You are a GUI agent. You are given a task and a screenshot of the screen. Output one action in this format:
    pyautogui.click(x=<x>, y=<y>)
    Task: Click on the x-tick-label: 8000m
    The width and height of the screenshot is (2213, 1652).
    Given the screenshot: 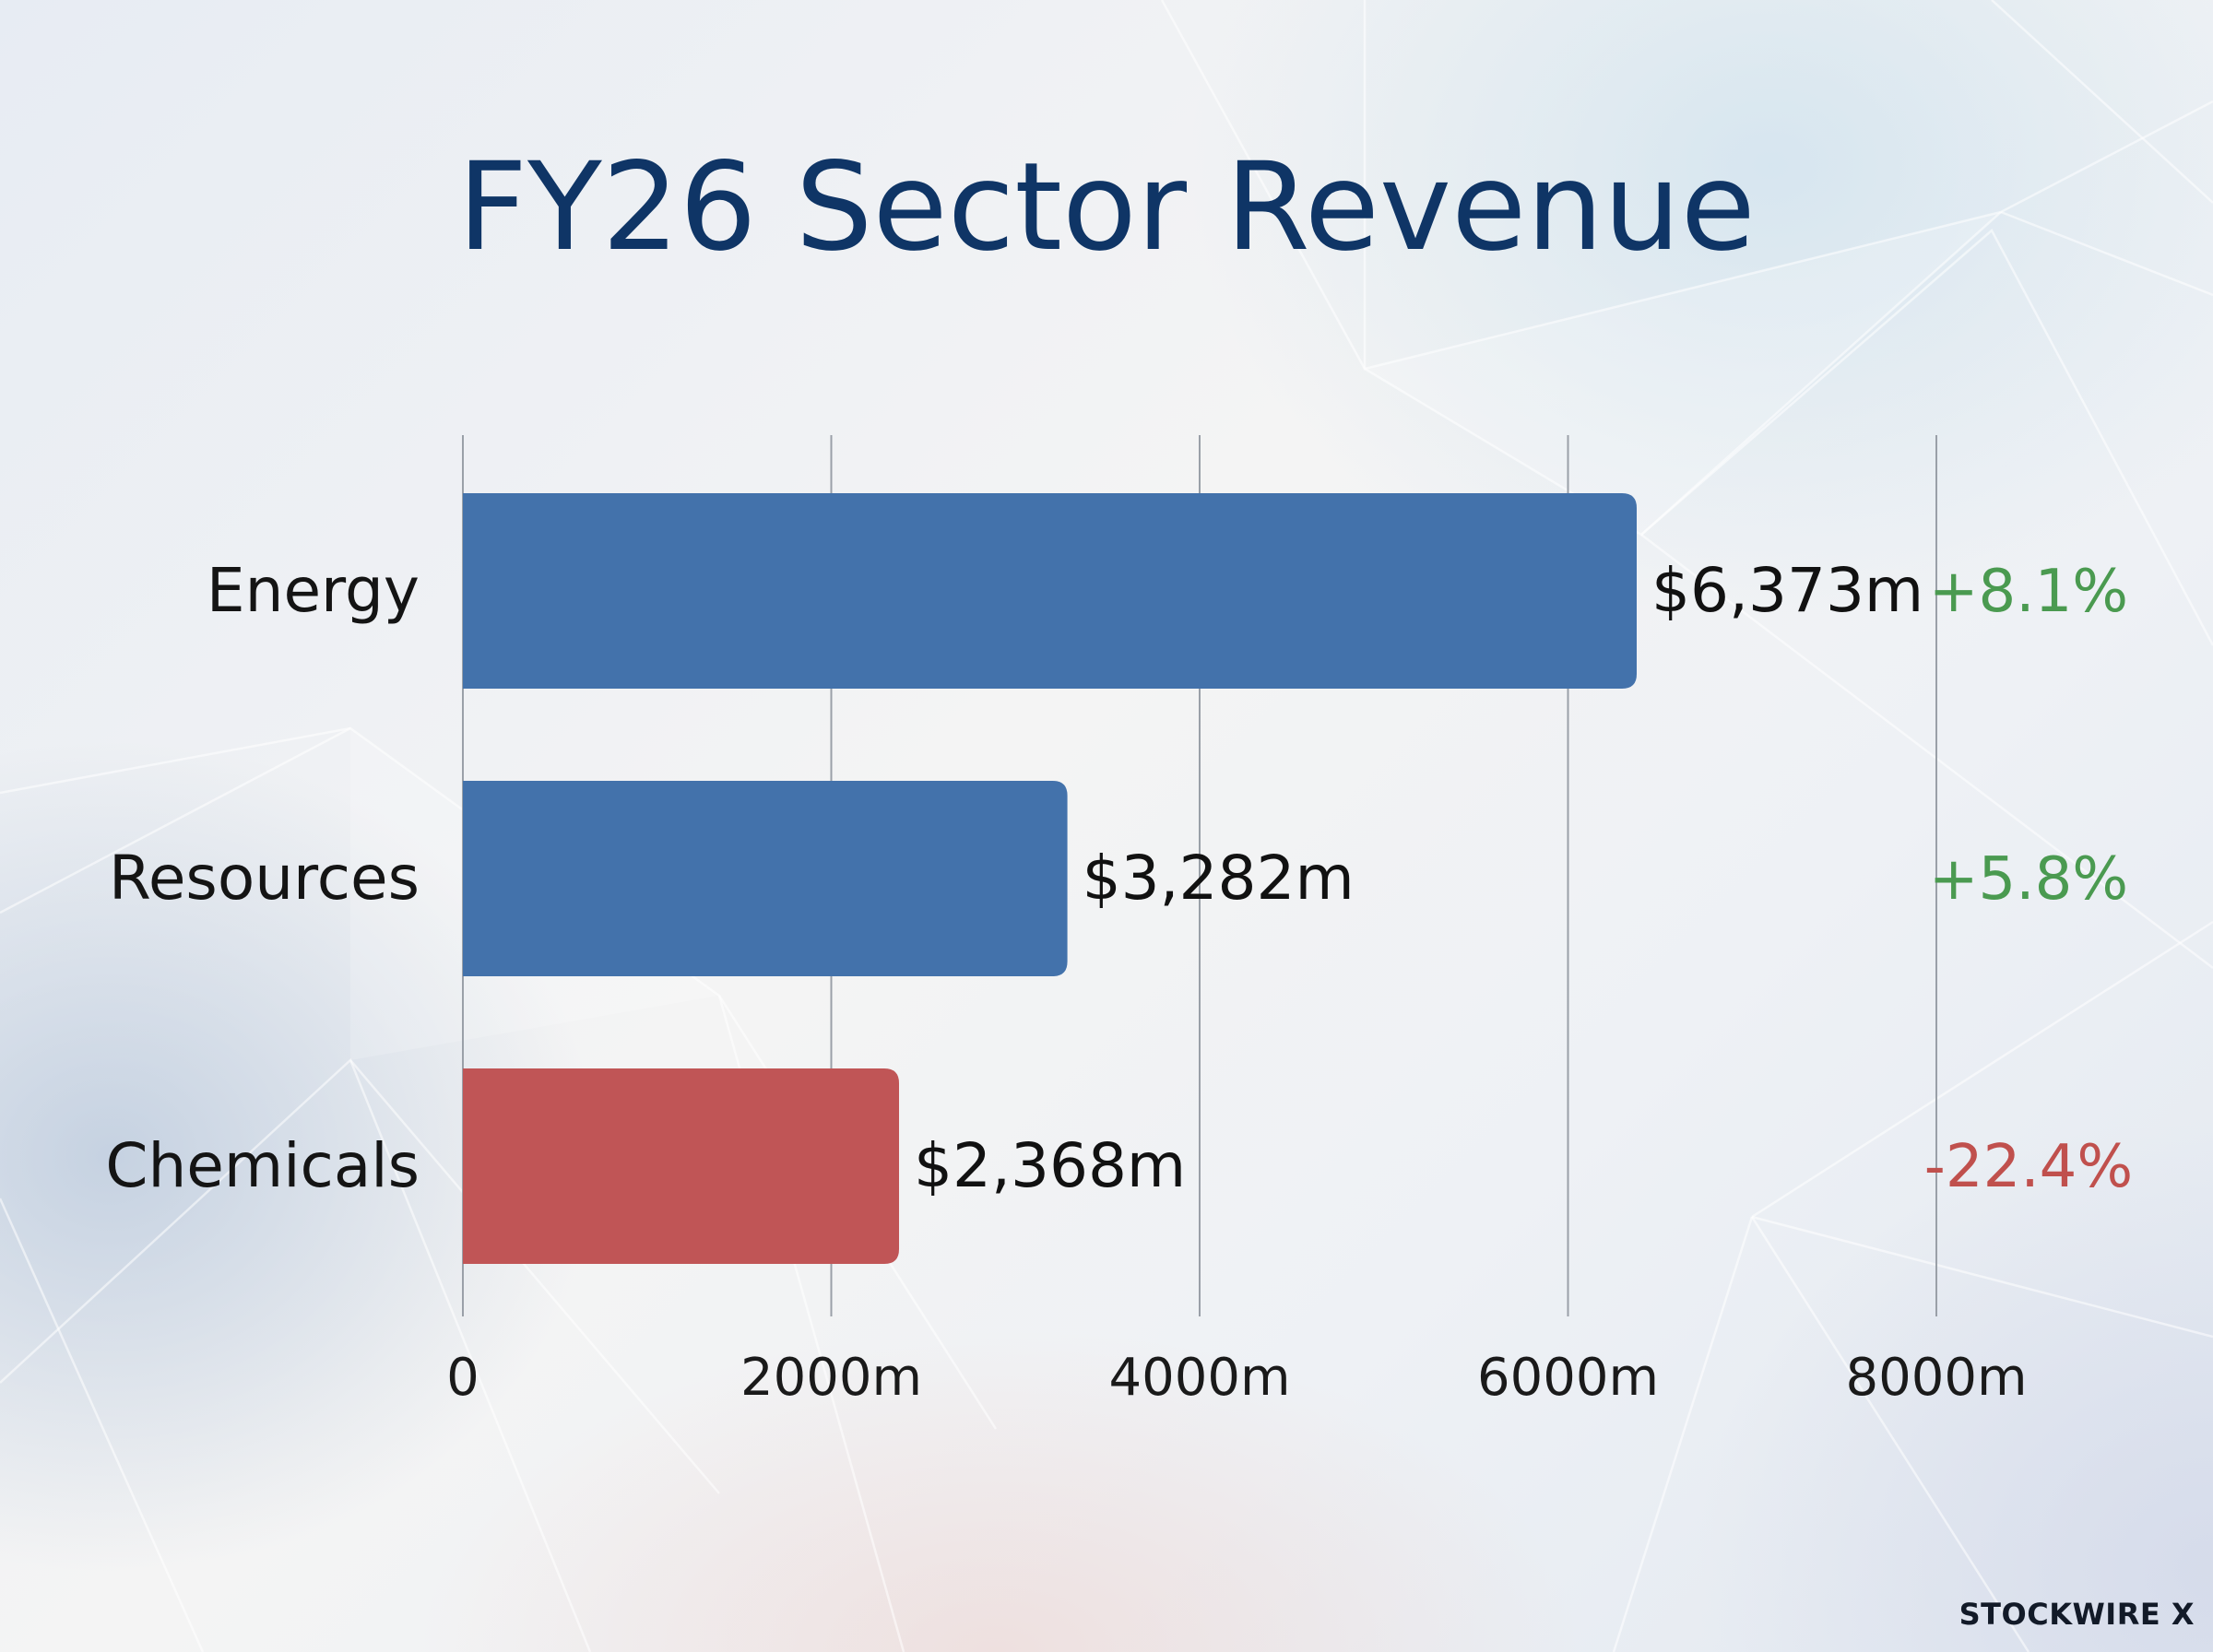 What is the action you would take?
    pyautogui.click(x=1936, y=1378)
    